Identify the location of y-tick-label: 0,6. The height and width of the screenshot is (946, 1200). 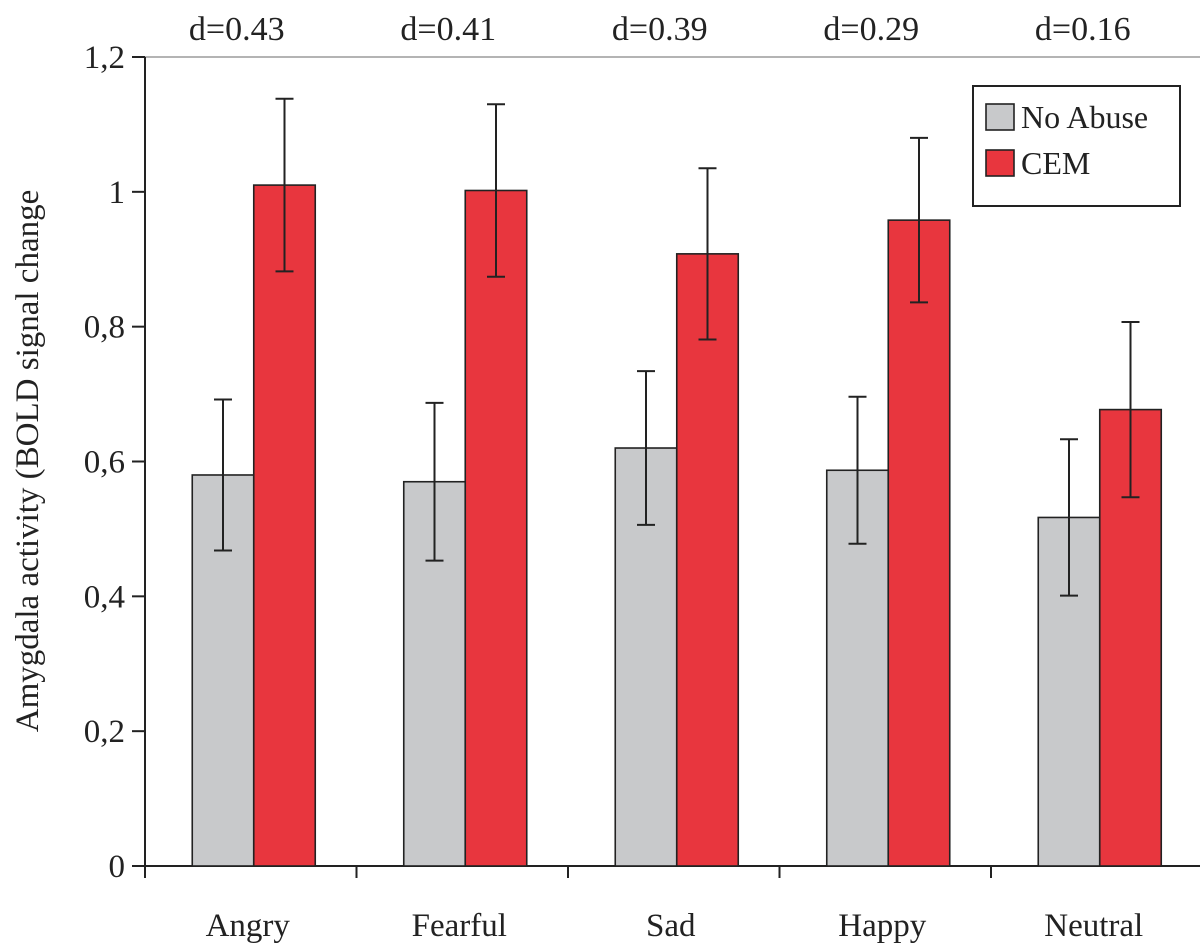
(104, 463).